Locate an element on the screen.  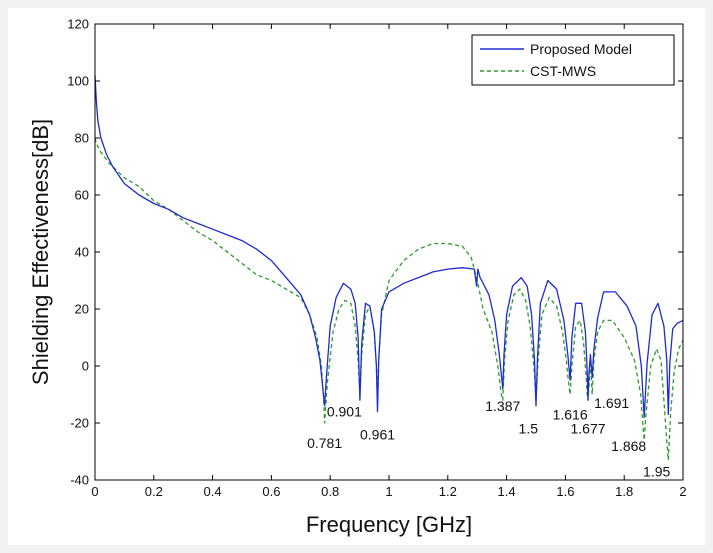
resonance-label: 1.677 is located at coordinates (588, 429).